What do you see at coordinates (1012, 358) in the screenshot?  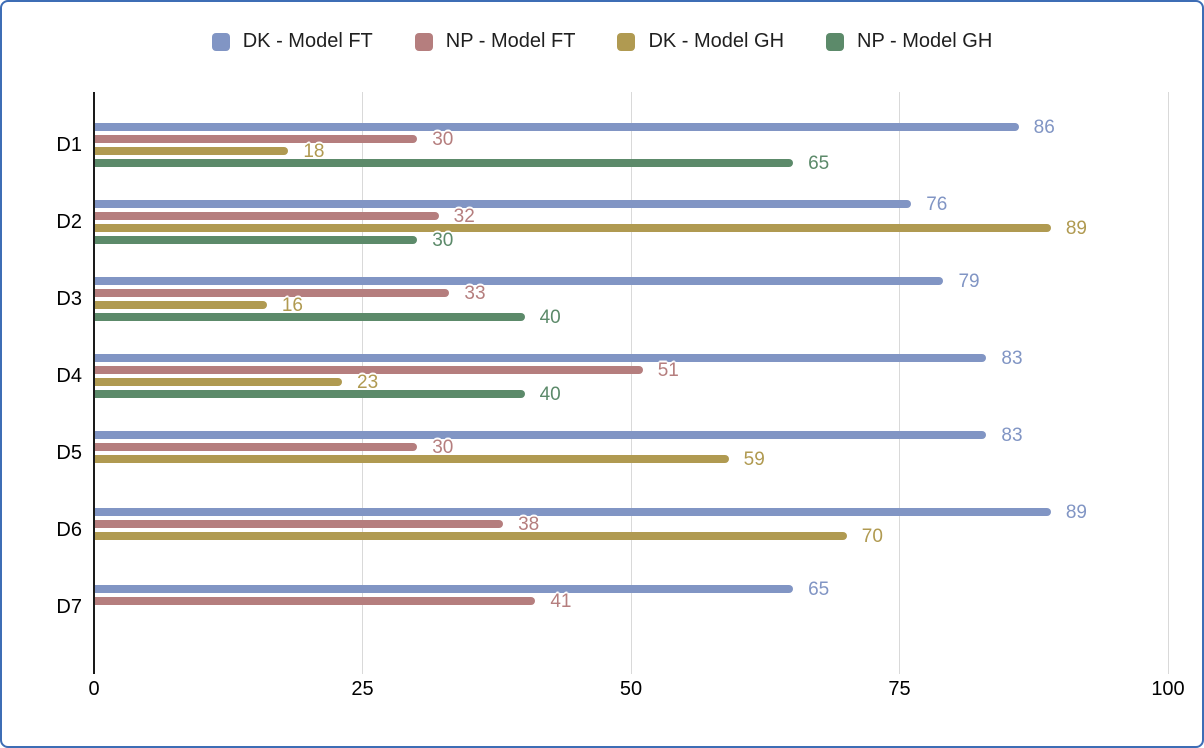 I see `bar-value-label-D4-DK - Model FT: 83` at bounding box center [1012, 358].